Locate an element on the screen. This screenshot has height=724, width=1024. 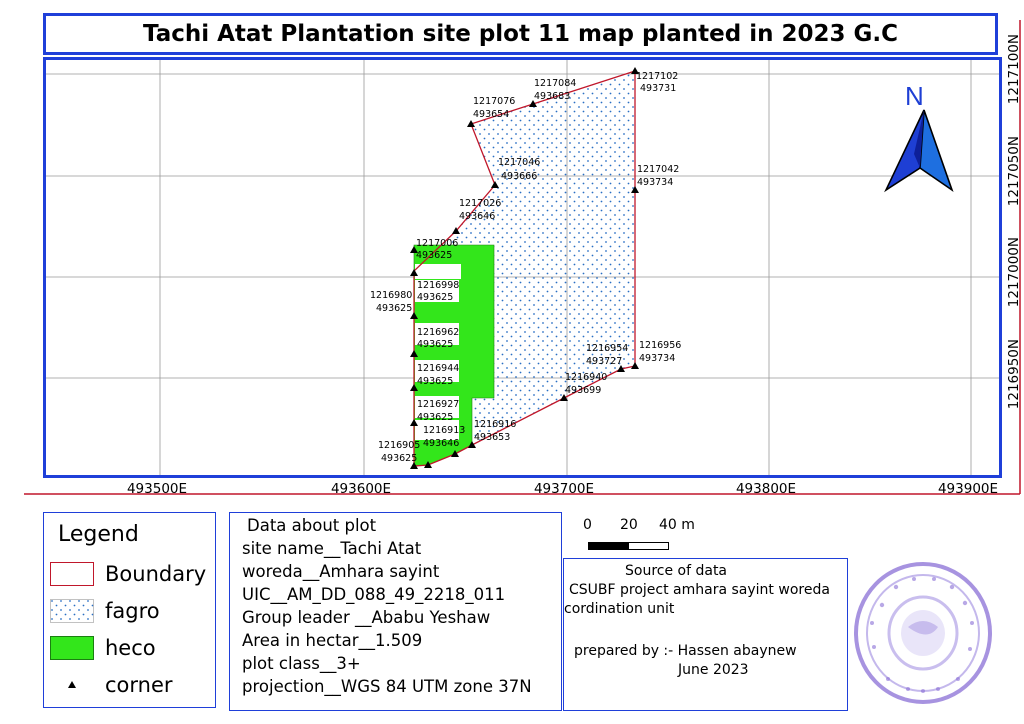
corner-label-e: 493653 is located at coordinates (492, 437).